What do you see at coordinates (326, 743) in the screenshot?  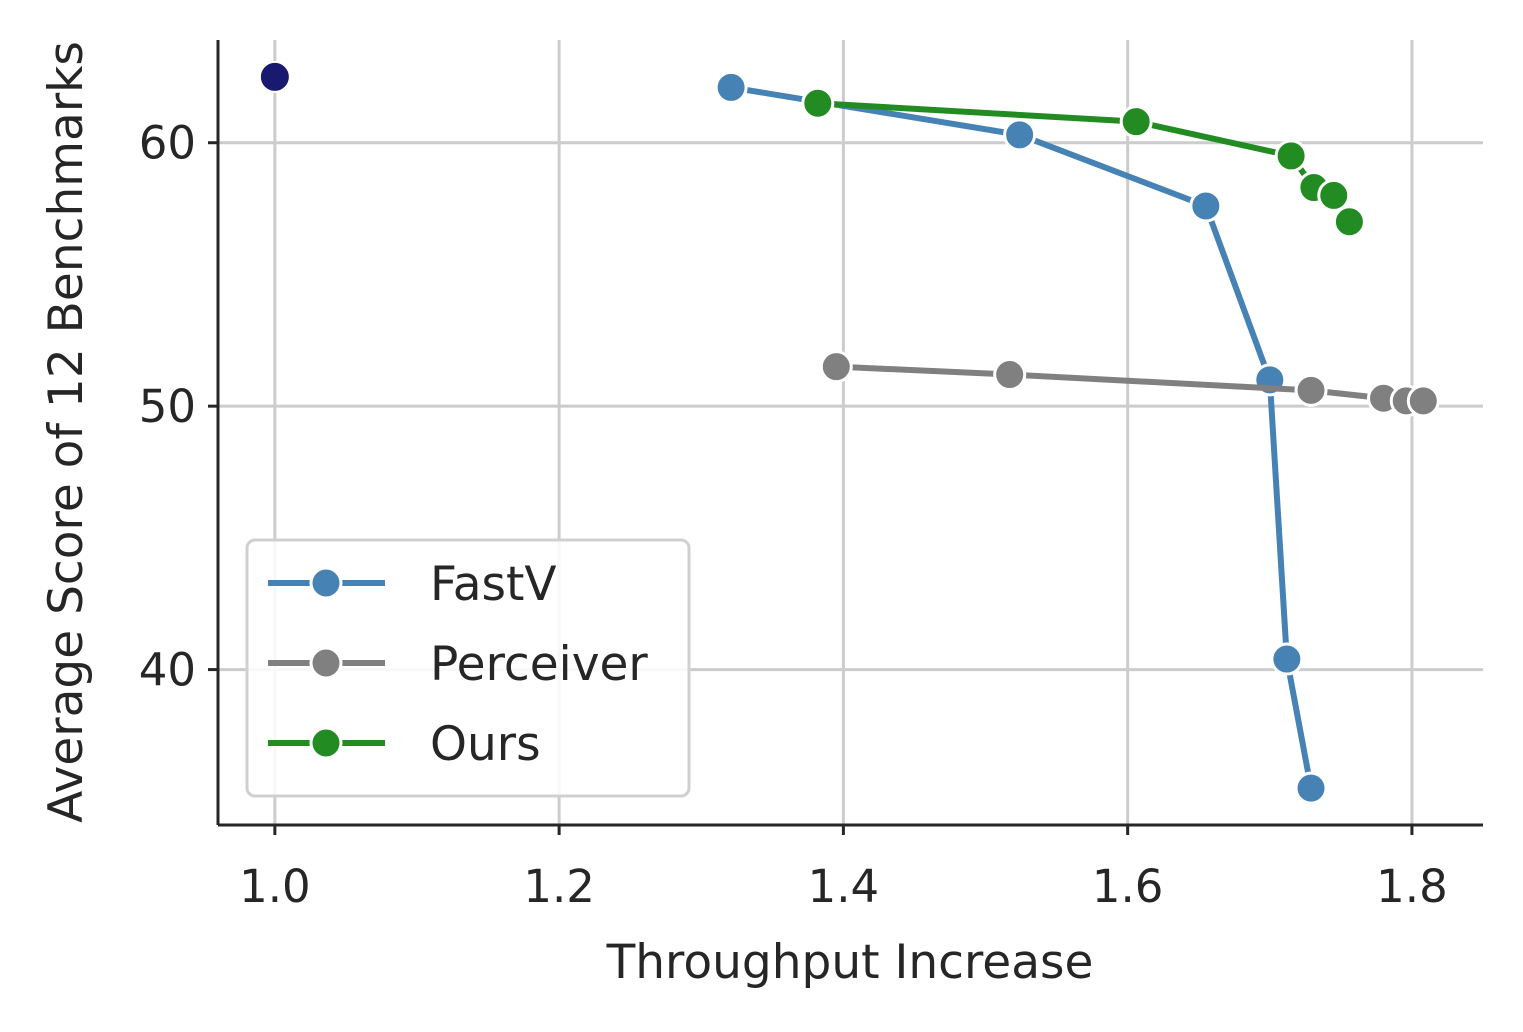 I see `legend-marker-ours` at bounding box center [326, 743].